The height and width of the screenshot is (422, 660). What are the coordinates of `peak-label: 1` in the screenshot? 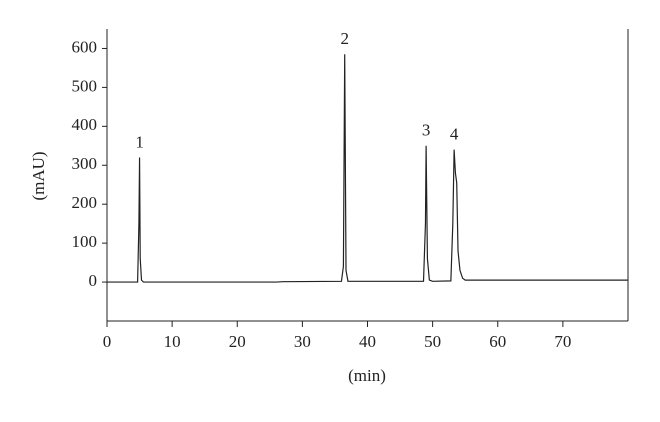 It's located at (139, 141).